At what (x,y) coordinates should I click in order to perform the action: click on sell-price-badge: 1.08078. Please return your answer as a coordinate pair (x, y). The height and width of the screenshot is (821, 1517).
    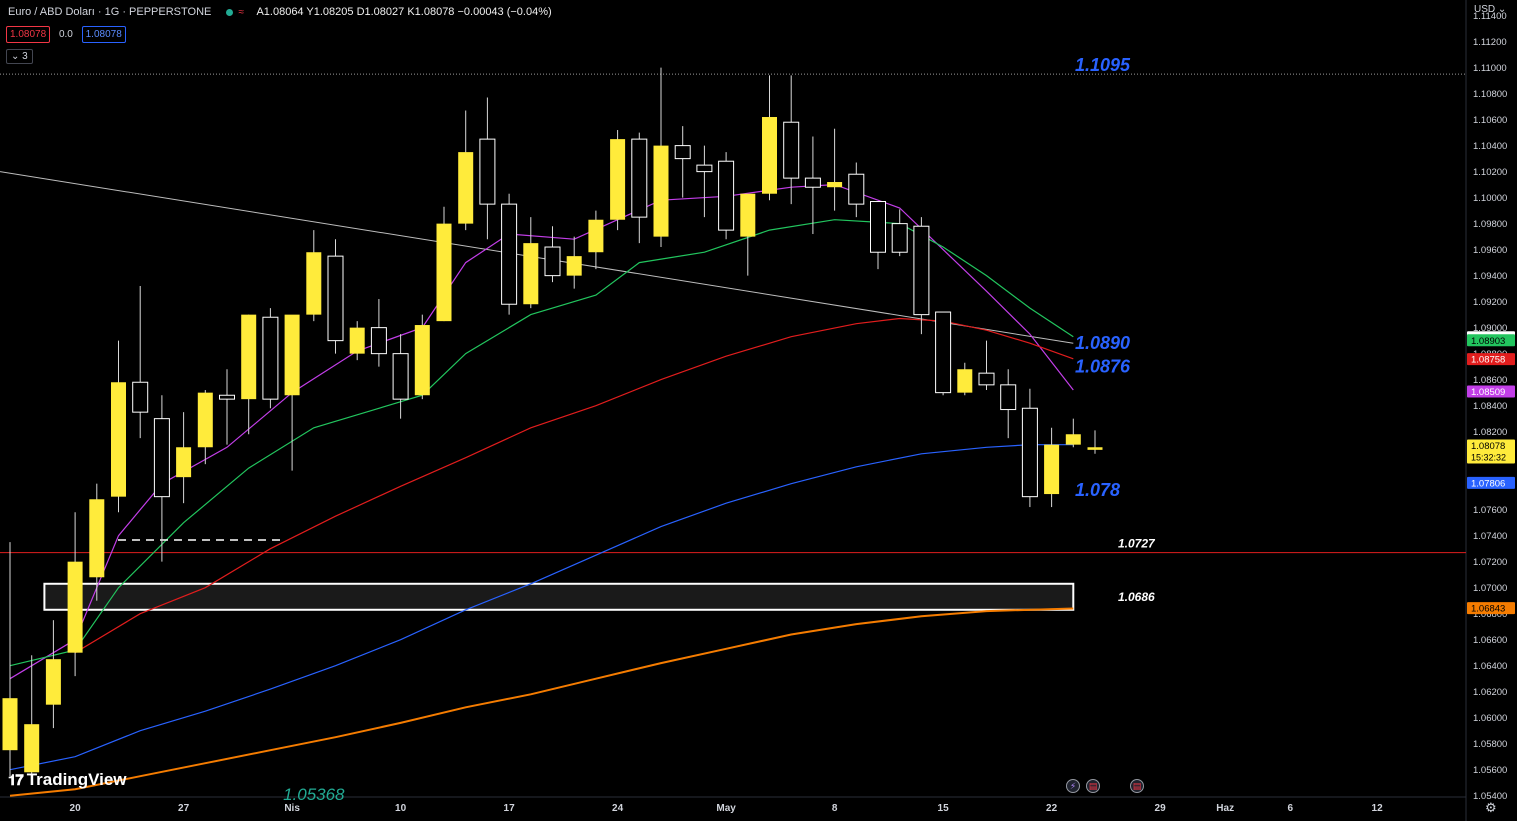
    Looking at the image, I should click on (28, 34).